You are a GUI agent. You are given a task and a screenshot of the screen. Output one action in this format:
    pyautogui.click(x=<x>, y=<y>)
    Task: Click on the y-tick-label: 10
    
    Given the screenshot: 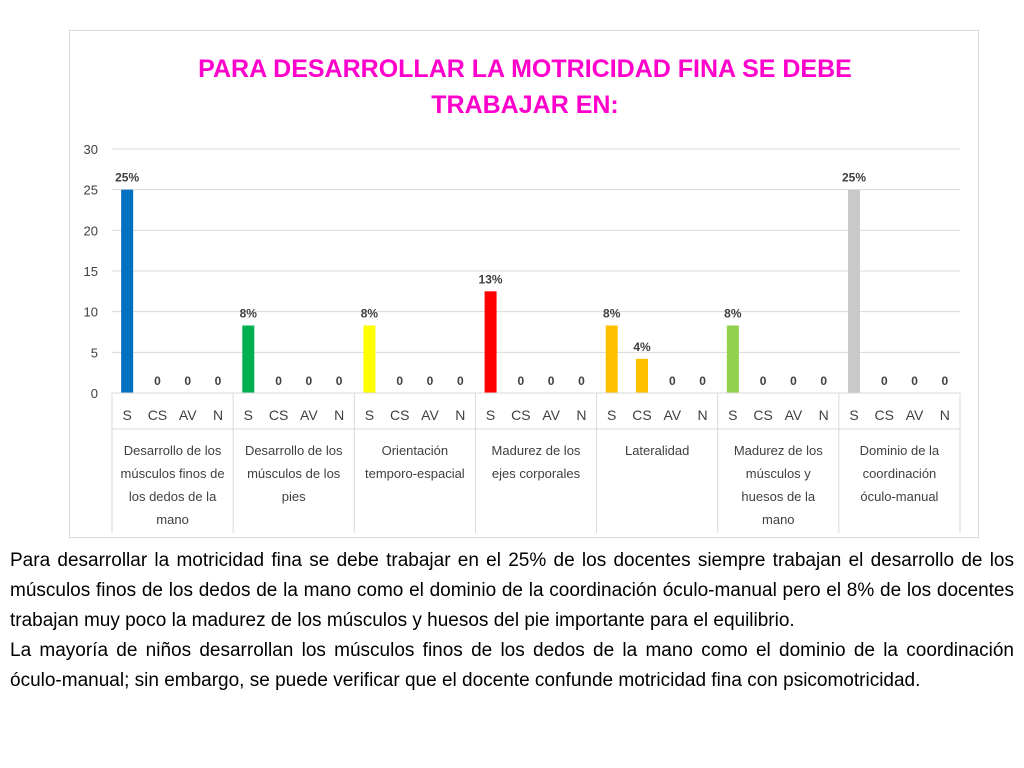 What is the action you would take?
    pyautogui.click(x=91, y=312)
    